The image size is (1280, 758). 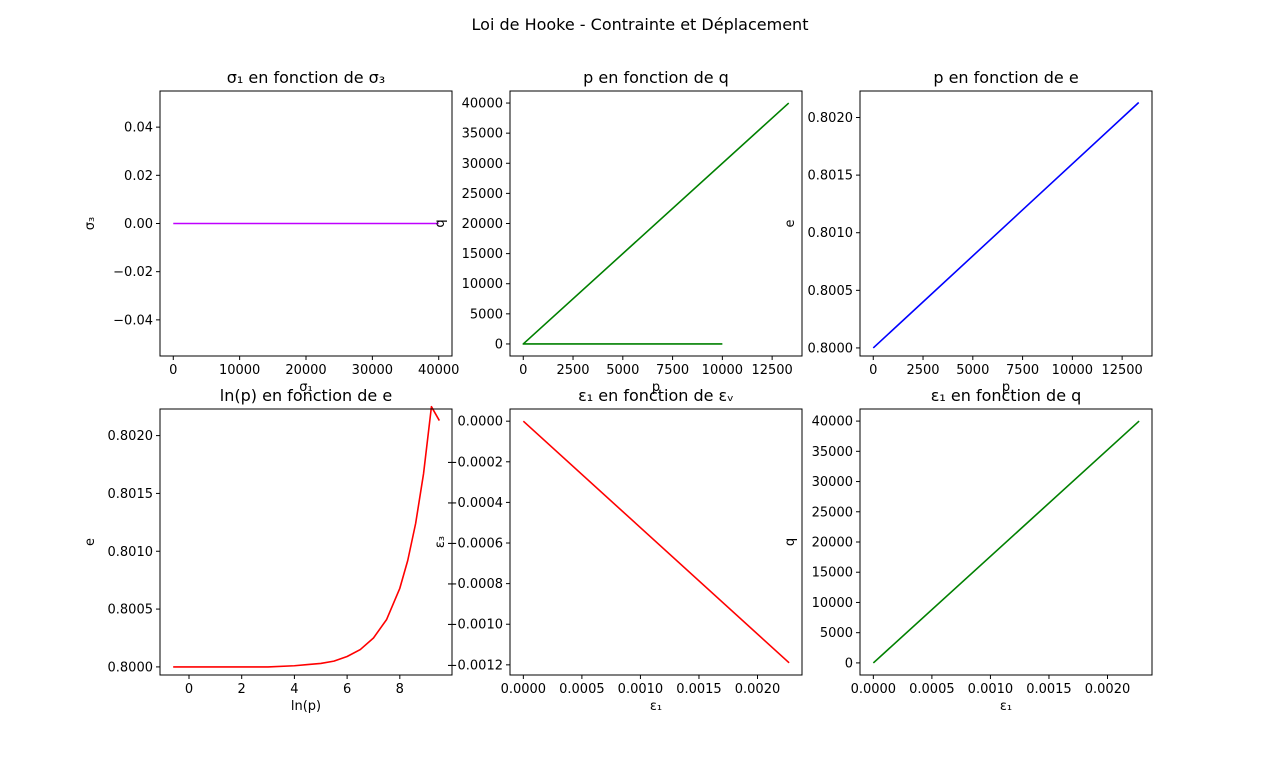 What do you see at coordinates (481, 422) in the screenshot?
I see `y-tick-label: 0.0000` at bounding box center [481, 422].